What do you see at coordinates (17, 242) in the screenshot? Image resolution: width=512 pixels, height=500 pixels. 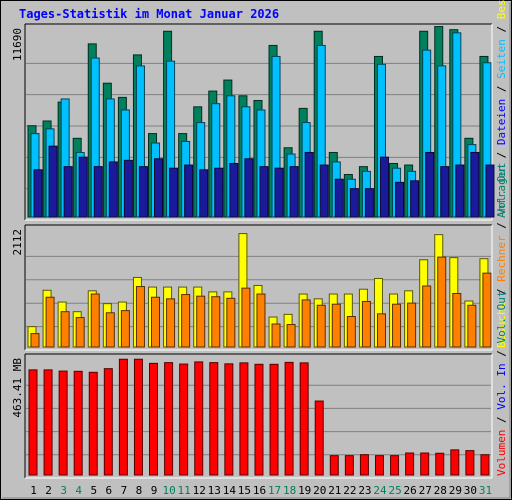 I see `max-value-label-visits: 2112` at bounding box center [17, 242].